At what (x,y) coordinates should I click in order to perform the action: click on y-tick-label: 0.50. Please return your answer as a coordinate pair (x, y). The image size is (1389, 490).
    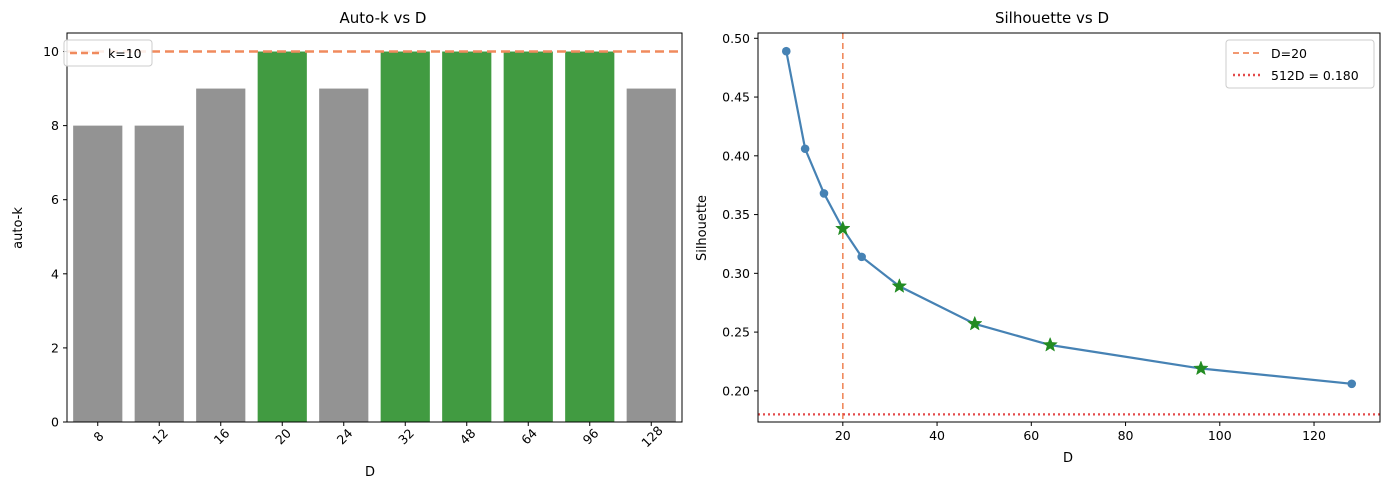
    Looking at the image, I should click on (736, 38).